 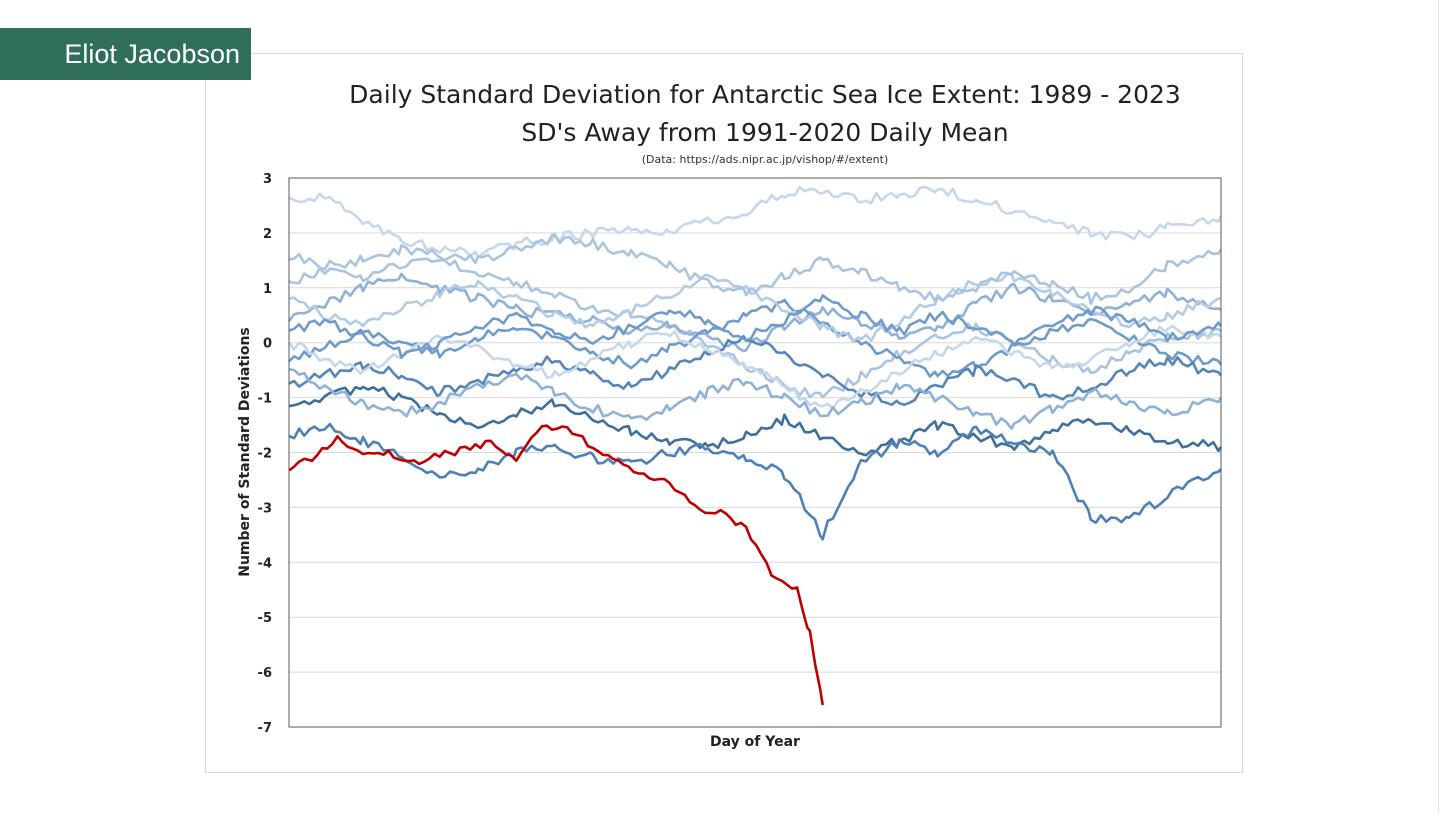 What do you see at coordinates (152, 53) in the screenshot?
I see `author-name: Eliot Jacobson` at bounding box center [152, 53].